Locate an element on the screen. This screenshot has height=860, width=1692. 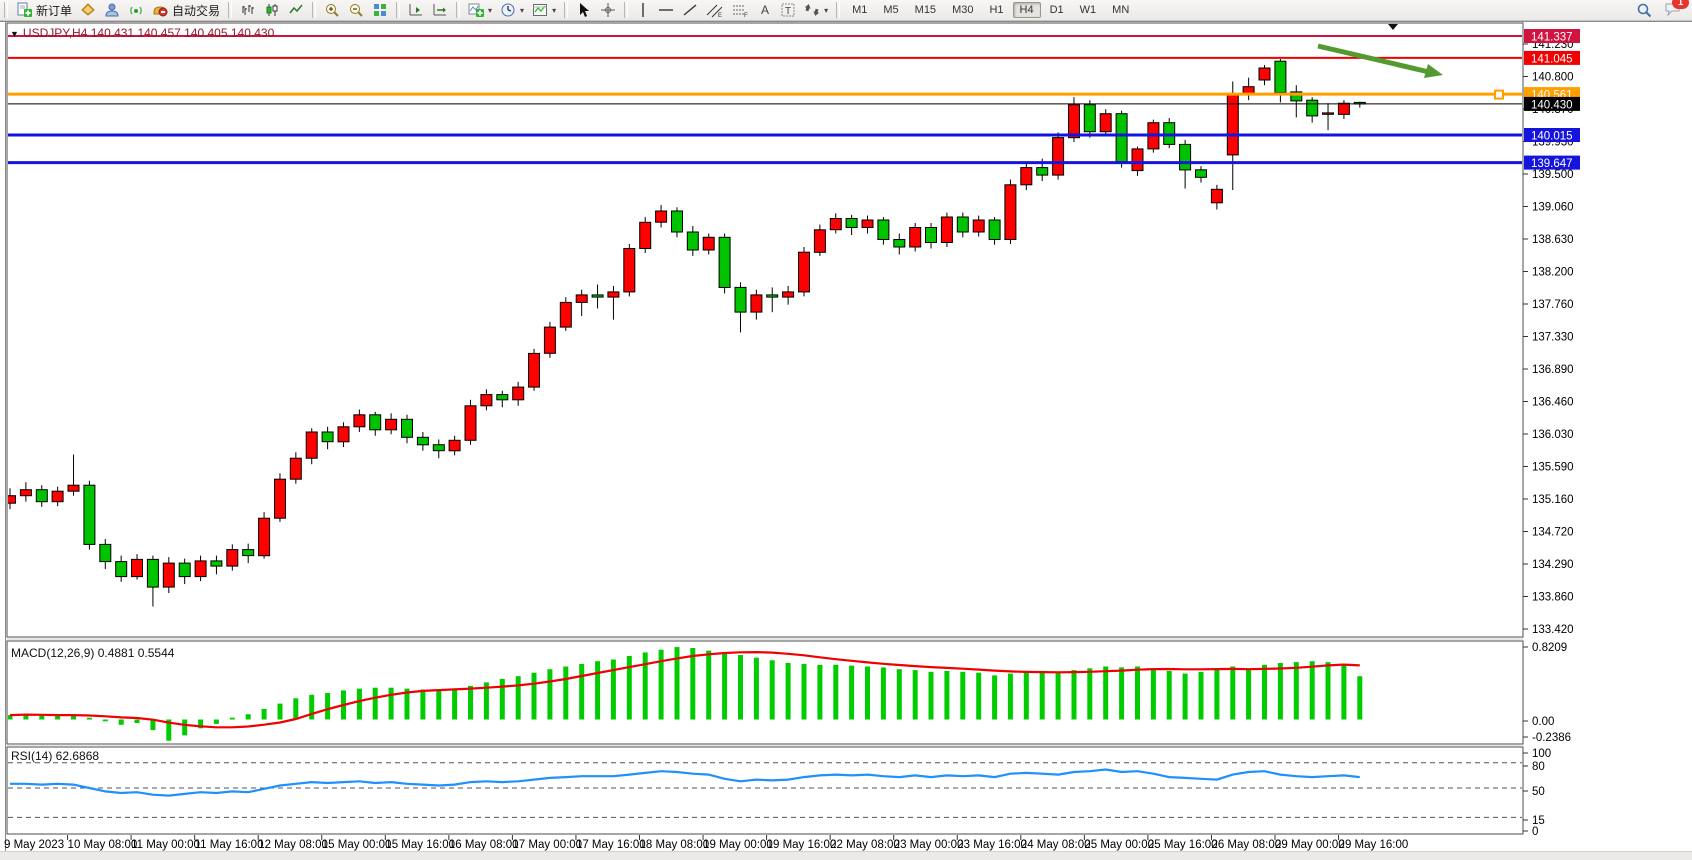
date-axis-label: 12 May 08:00 is located at coordinates (293, 845).